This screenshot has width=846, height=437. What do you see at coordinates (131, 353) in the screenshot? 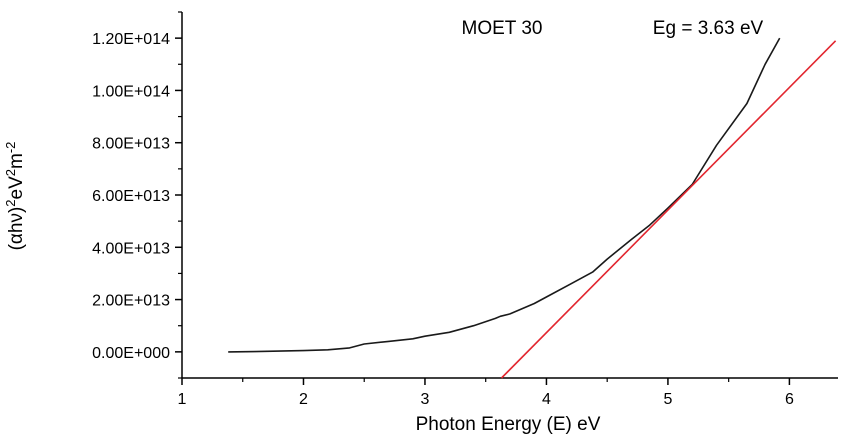
I see `y-tick-label: 0.00E+000` at bounding box center [131, 353].